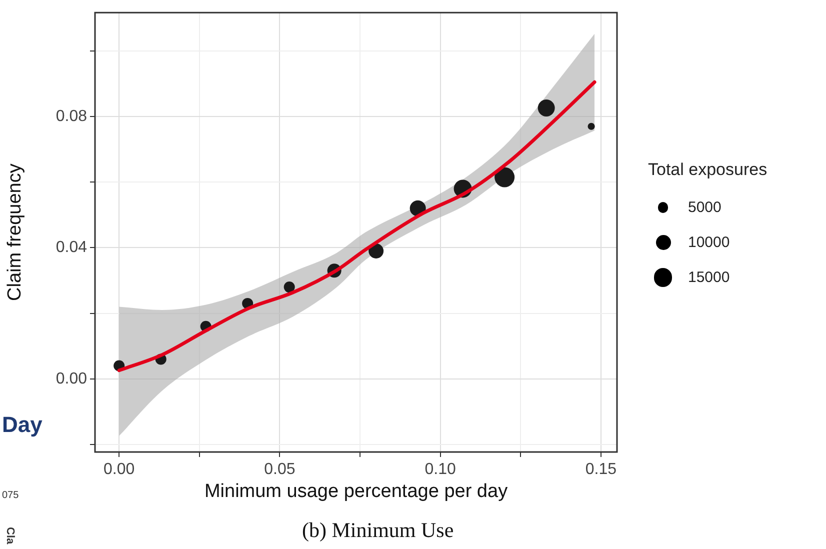  Describe the element at coordinates (356, 491) in the screenshot. I see `x-axis-title: Minimum usage percentage per day` at that location.